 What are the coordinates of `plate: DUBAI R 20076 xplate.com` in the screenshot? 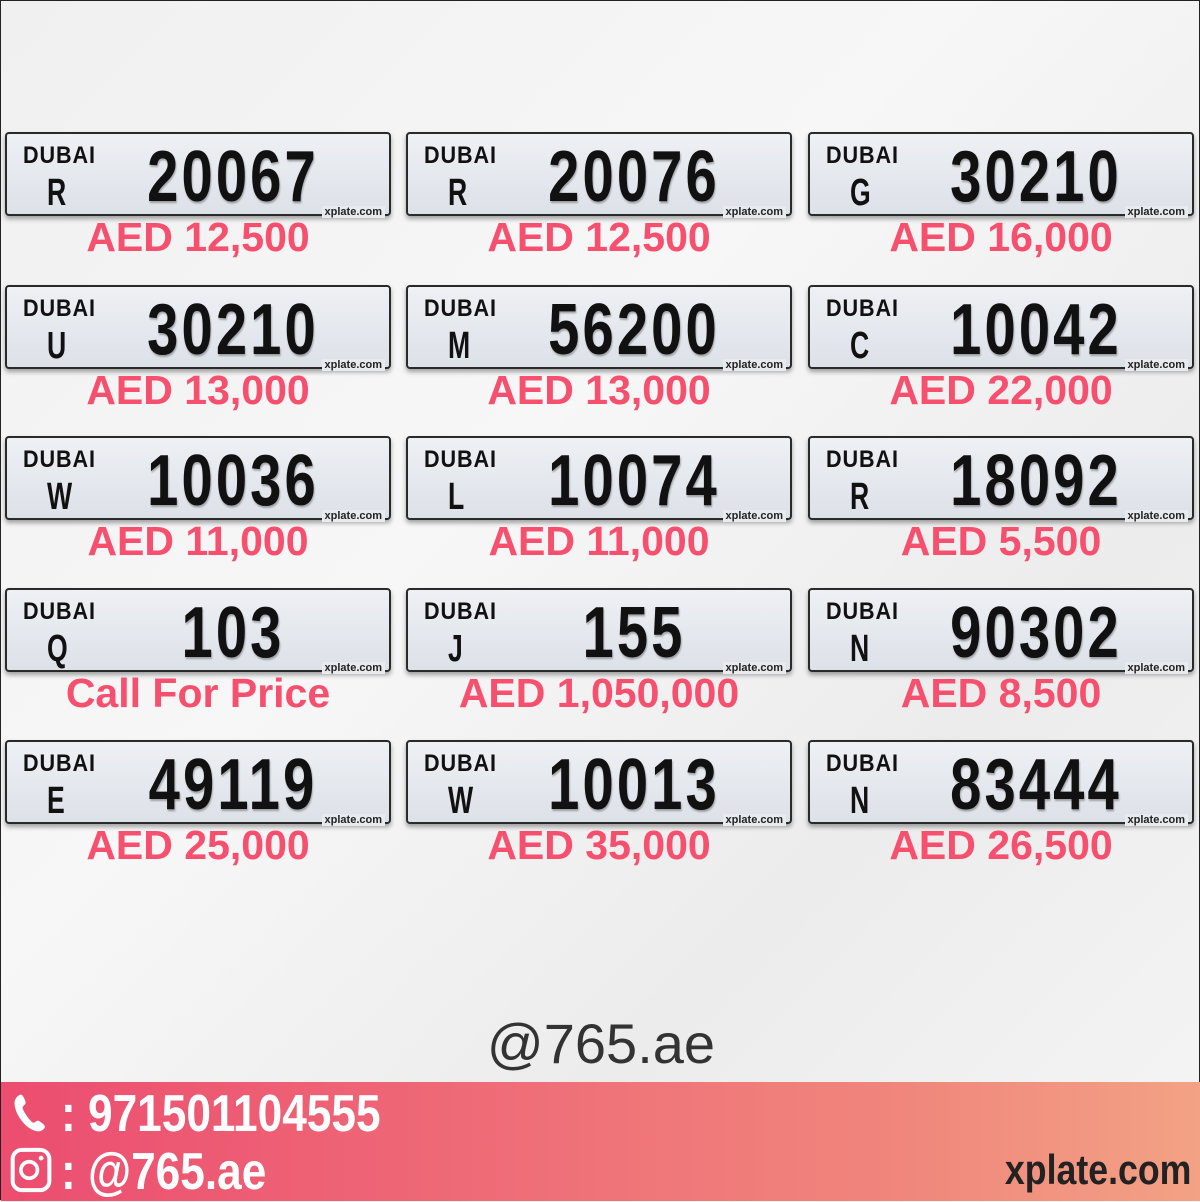 It's located at (599, 175).